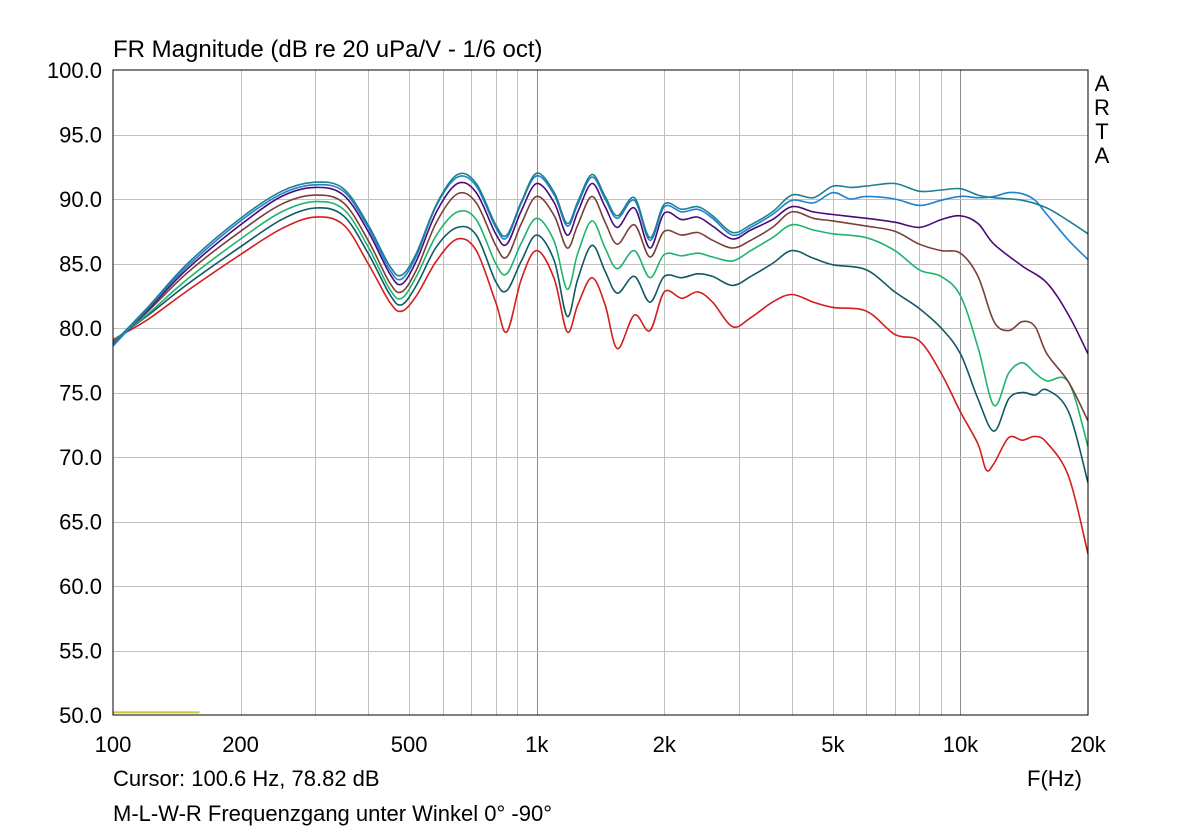  I want to click on brand-letter-3: T, so click(1102, 131).